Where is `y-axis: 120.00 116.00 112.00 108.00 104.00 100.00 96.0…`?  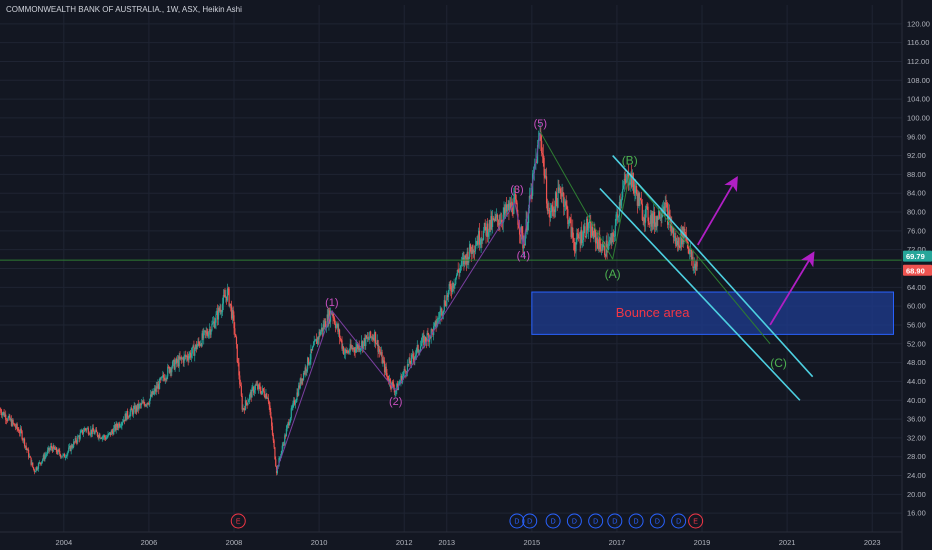 y-axis: 120.00 116.00 112.00 108.00 104.00 100.00 96.0… is located at coordinates (916, 275).